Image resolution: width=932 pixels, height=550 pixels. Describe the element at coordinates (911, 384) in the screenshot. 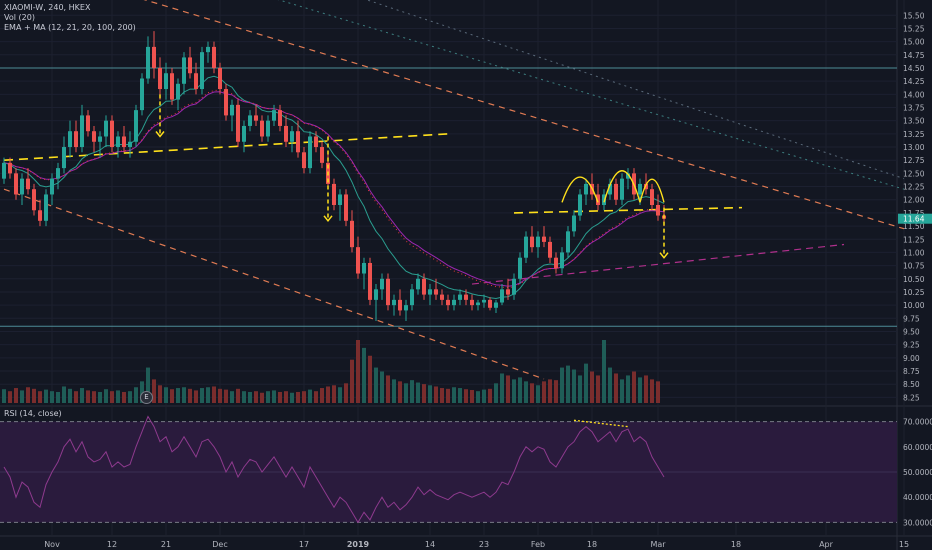

I see `price-axis-label: 8.50` at that location.